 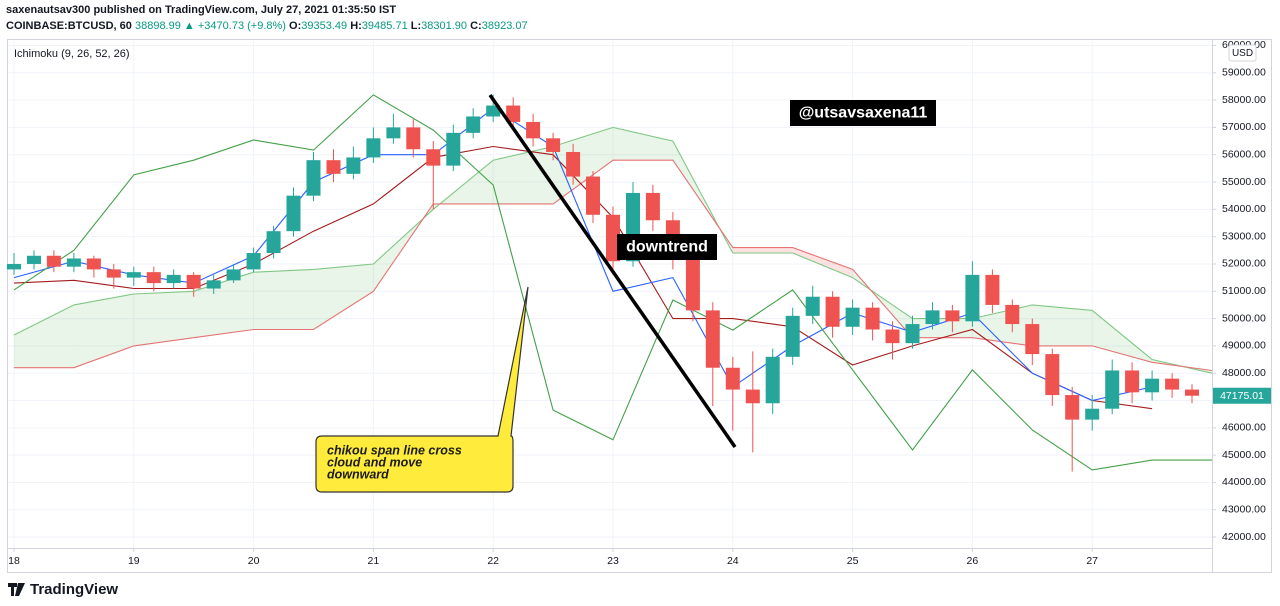 What do you see at coordinates (1244, 482) in the screenshot?
I see `y-tick-label: 44000.00` at bounding box center [1244, 482].